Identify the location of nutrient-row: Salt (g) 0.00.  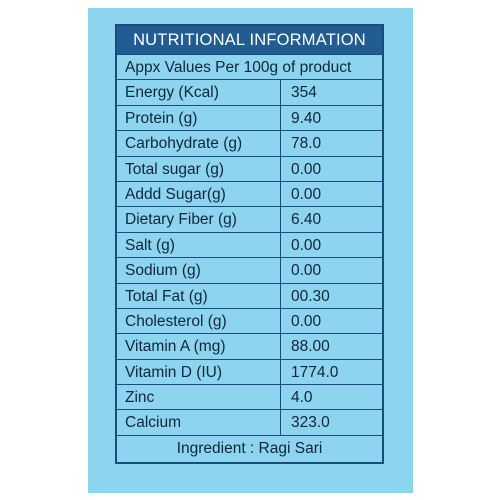
(249, 244).